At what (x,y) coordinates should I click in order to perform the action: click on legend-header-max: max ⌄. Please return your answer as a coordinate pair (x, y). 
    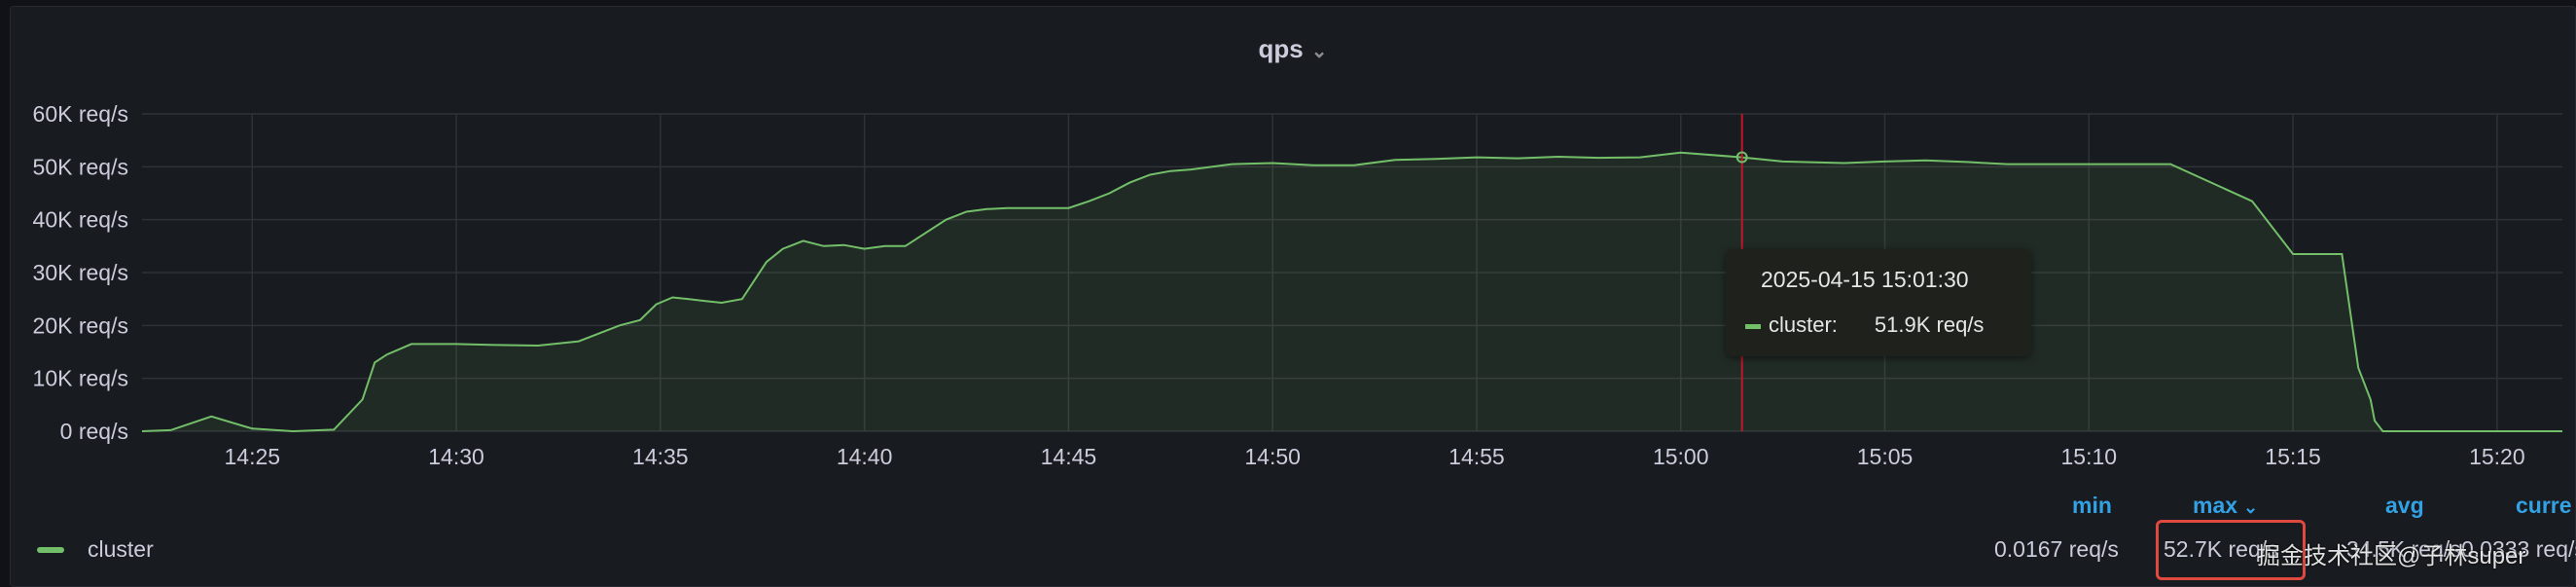
    Looking at the image, I should click on (2225, 506).